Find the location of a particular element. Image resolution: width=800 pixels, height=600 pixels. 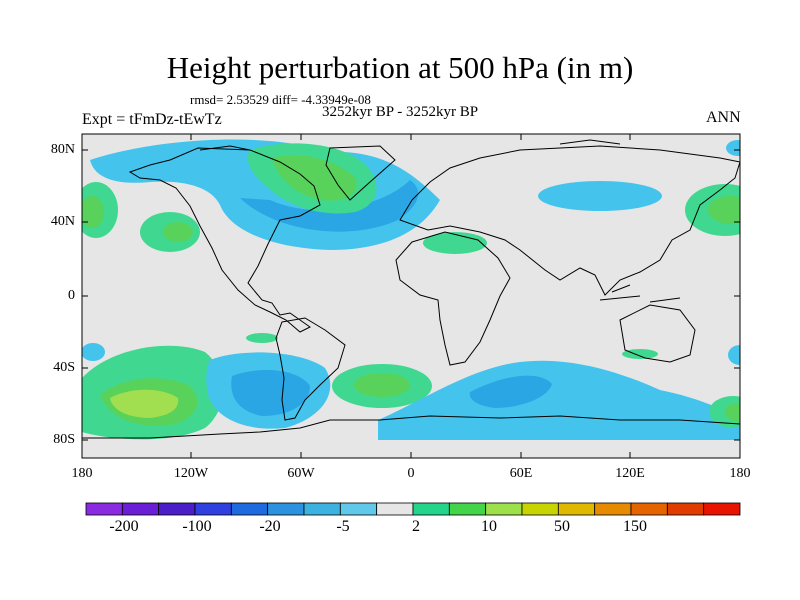

colorbar-label: 2 is located at coordinates (416, 526).